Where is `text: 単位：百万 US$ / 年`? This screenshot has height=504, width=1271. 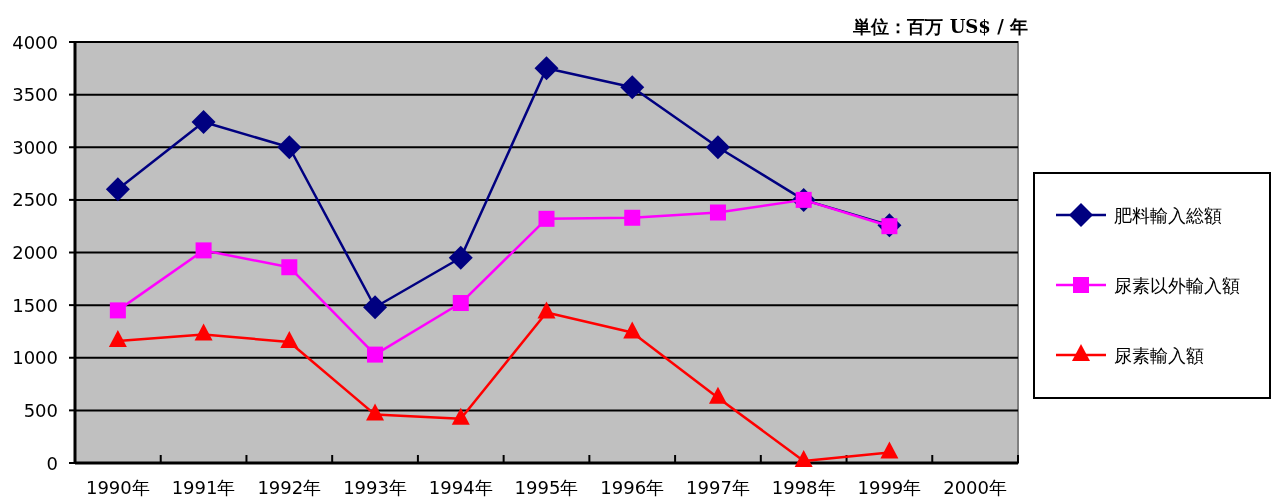 text: 単位：百万 US$ / 年 is located at coordinates (940, 26).